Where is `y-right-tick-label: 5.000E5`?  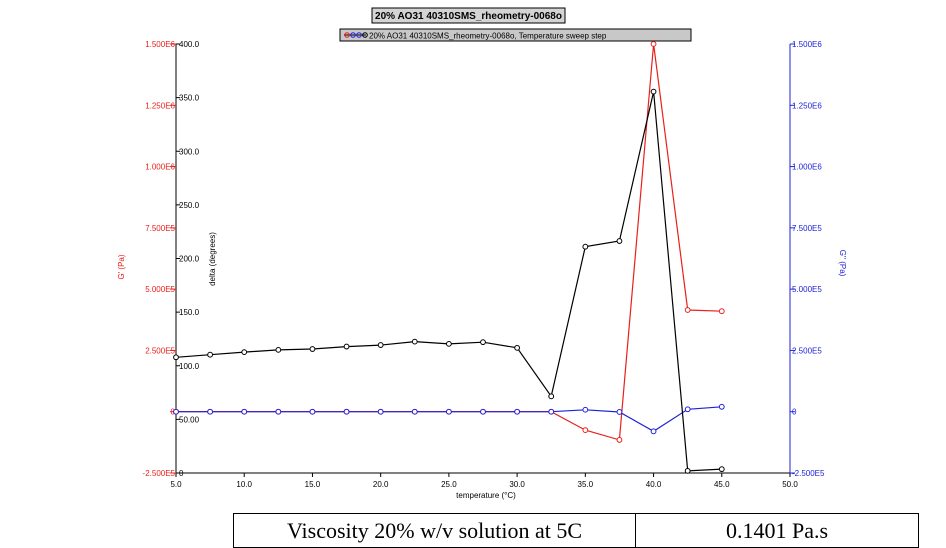 y-right-tick-label: 5.000E5 is located at coordinates (807, 289).